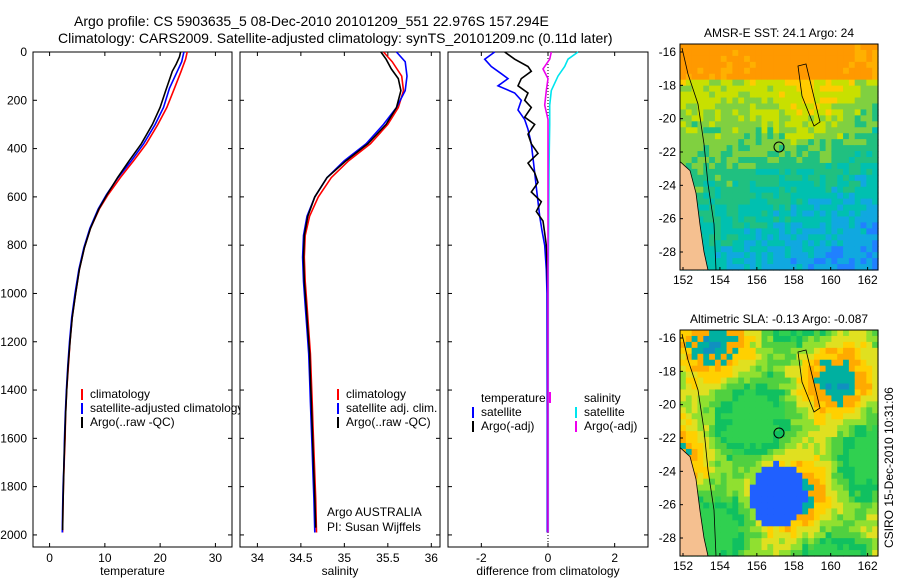  What do you see at coordinates (13, 487) in the screenshot?
I see `y-tick-label: 1800` at bounding box center [13, 487].